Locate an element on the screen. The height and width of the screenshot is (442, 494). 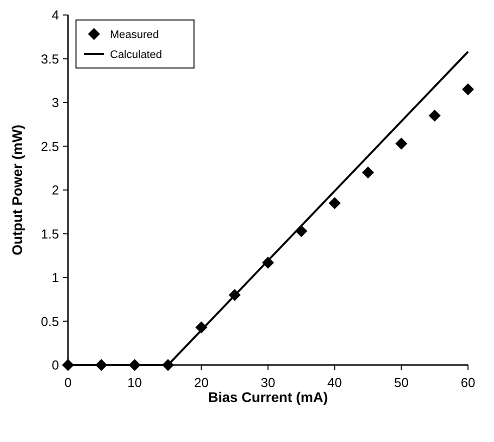
x-tick-label: 50 is located at coordinates (401, 382).